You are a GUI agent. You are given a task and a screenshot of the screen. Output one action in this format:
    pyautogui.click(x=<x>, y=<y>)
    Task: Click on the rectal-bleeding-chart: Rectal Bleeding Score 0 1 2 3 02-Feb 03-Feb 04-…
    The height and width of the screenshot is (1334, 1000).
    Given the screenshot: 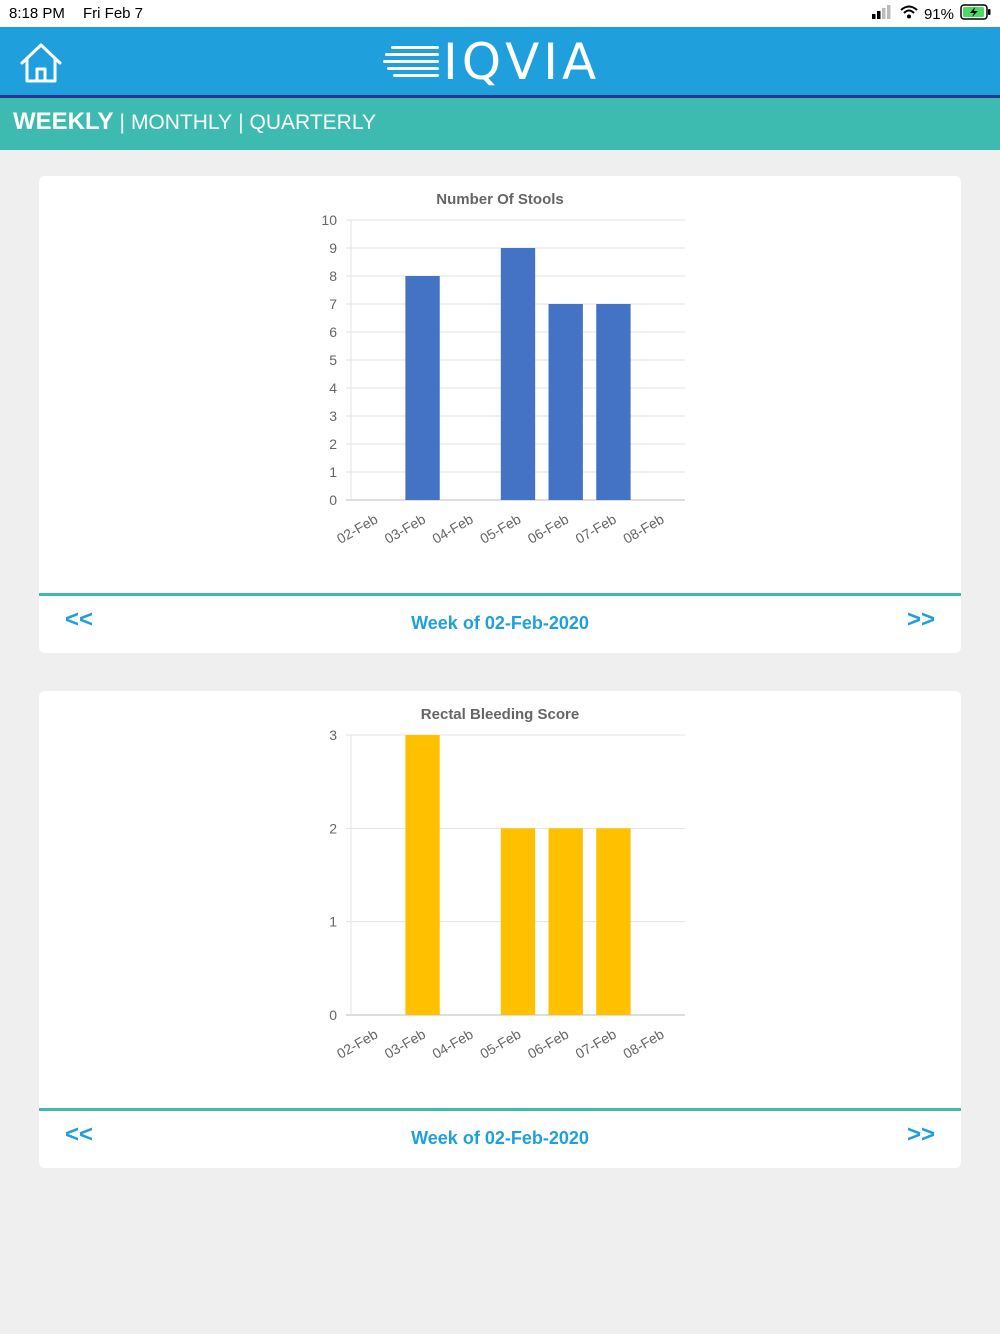 What is the action you would take?
    pyautogui.click(x=507, y=884)
    